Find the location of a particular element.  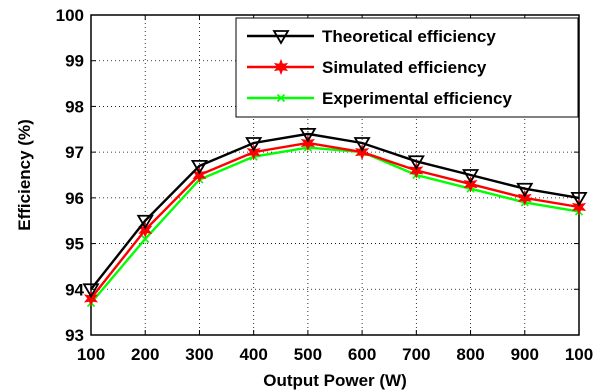

x-axis-title: Output Power (W) is located at coordinates (335, 380).